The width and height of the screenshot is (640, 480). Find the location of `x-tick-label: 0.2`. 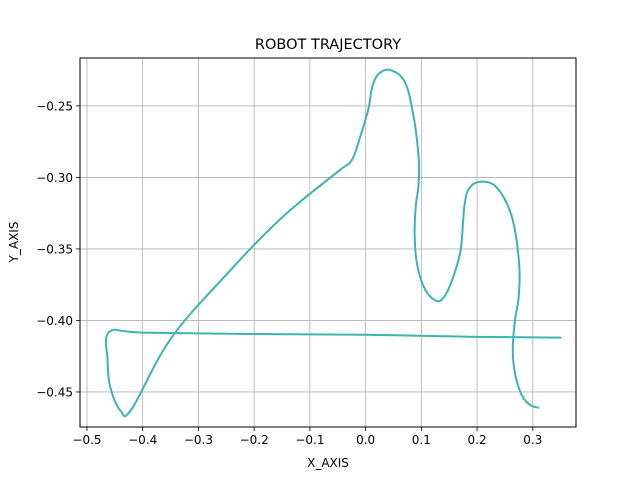

x-tick-label: 0.2 is located at coordinates (477, 440).